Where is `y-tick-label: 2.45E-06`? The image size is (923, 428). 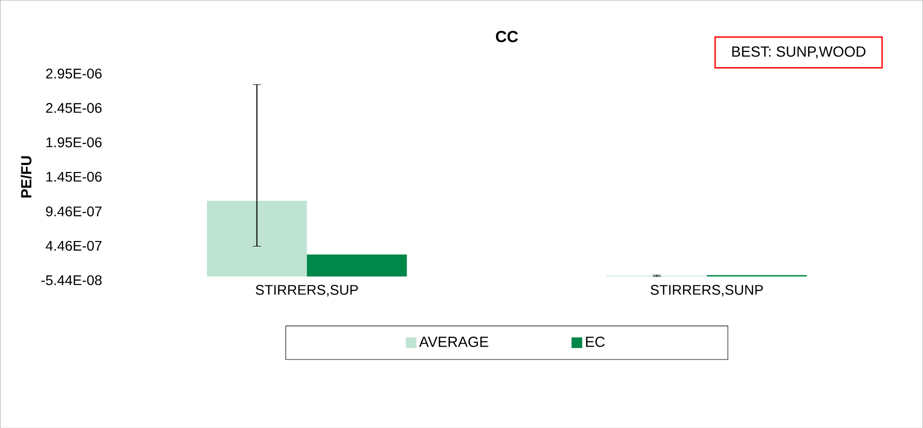
y-tick-label: 2.45E-06 is located at coordinates (74, 107).